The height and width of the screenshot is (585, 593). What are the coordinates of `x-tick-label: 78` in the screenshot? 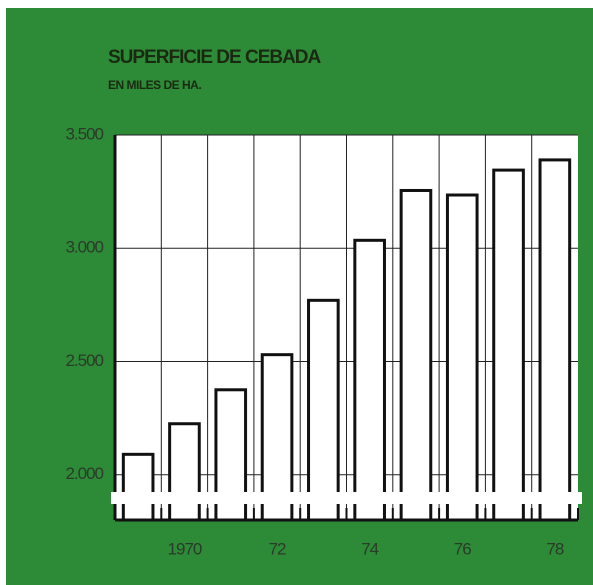 It's located at (554, 548).